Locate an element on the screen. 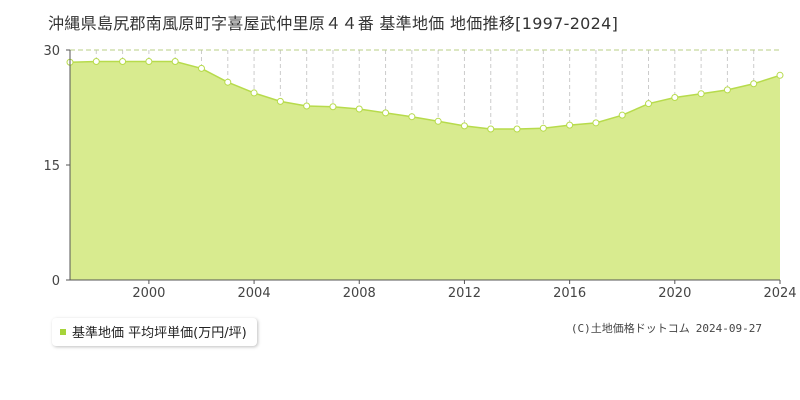 This screenshot has width=800, height=400. y-tick-label: 15 is located at coordinates (51, 166).